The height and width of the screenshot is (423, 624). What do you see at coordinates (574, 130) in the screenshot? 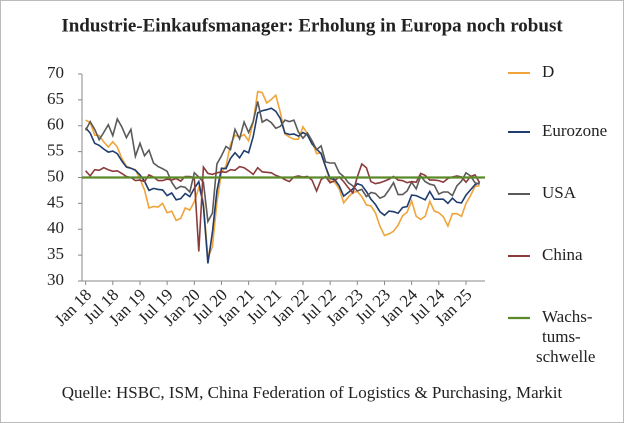
I see `legend-label: Eurozone` at bounding box center [574, 130].